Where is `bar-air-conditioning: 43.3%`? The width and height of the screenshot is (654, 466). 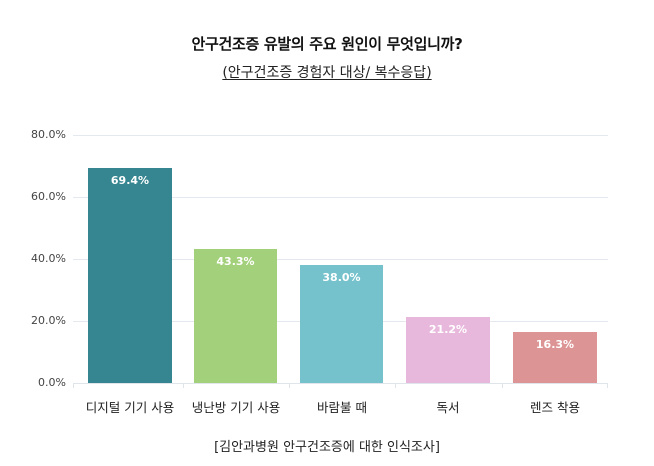
bar-air-conditioning: 43.3% is located at coordinates (235, 316).